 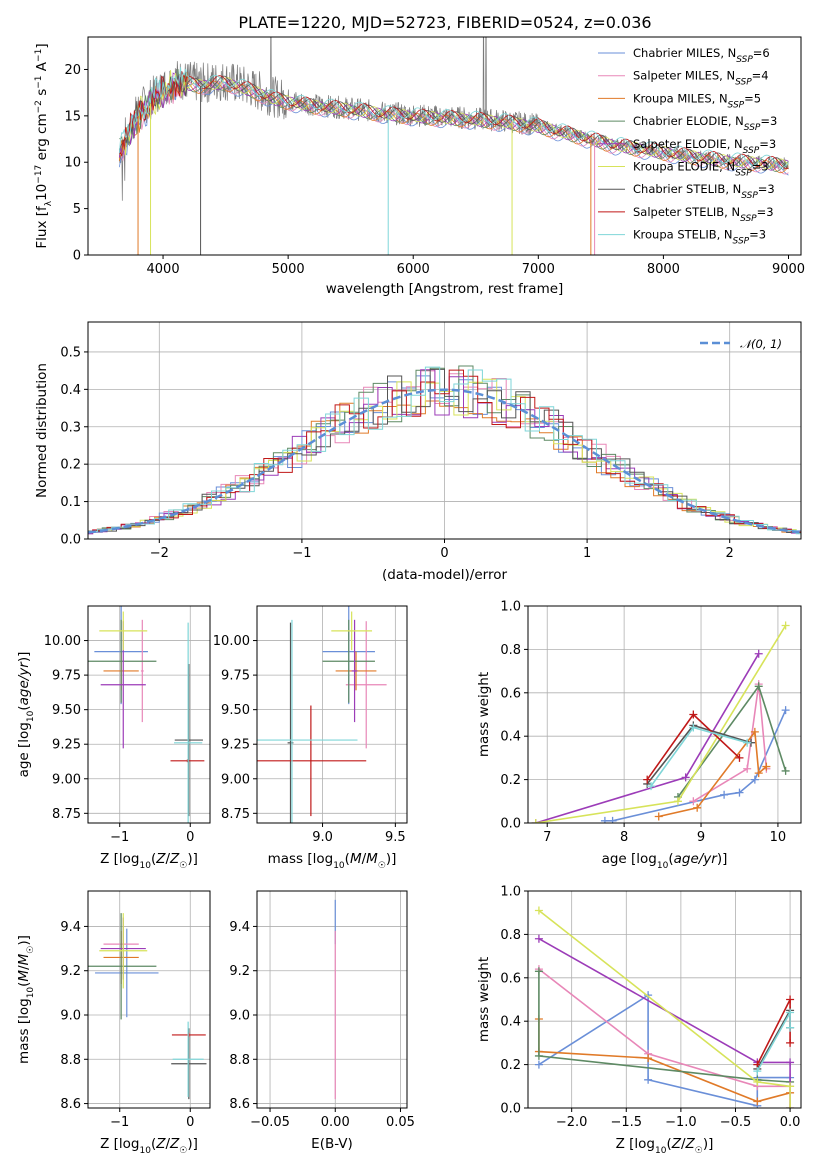 What do you see at coordinates (705, 123) in the screenshot?
I see `legend-label: Chabrier ELODIE, NSSP=3` at bounding box center [705, 123].